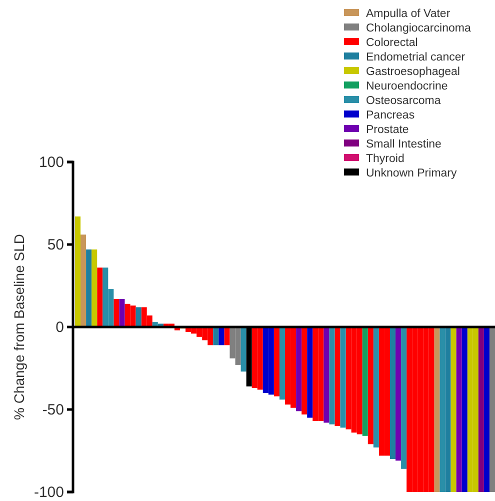 Image resolution: width=495 pixels, height=501 pixels. What do you see at coordinates (404, 101) in the screenshot?
I see `legend-label: Osteosarcoma` at bounding box center [404, 101].